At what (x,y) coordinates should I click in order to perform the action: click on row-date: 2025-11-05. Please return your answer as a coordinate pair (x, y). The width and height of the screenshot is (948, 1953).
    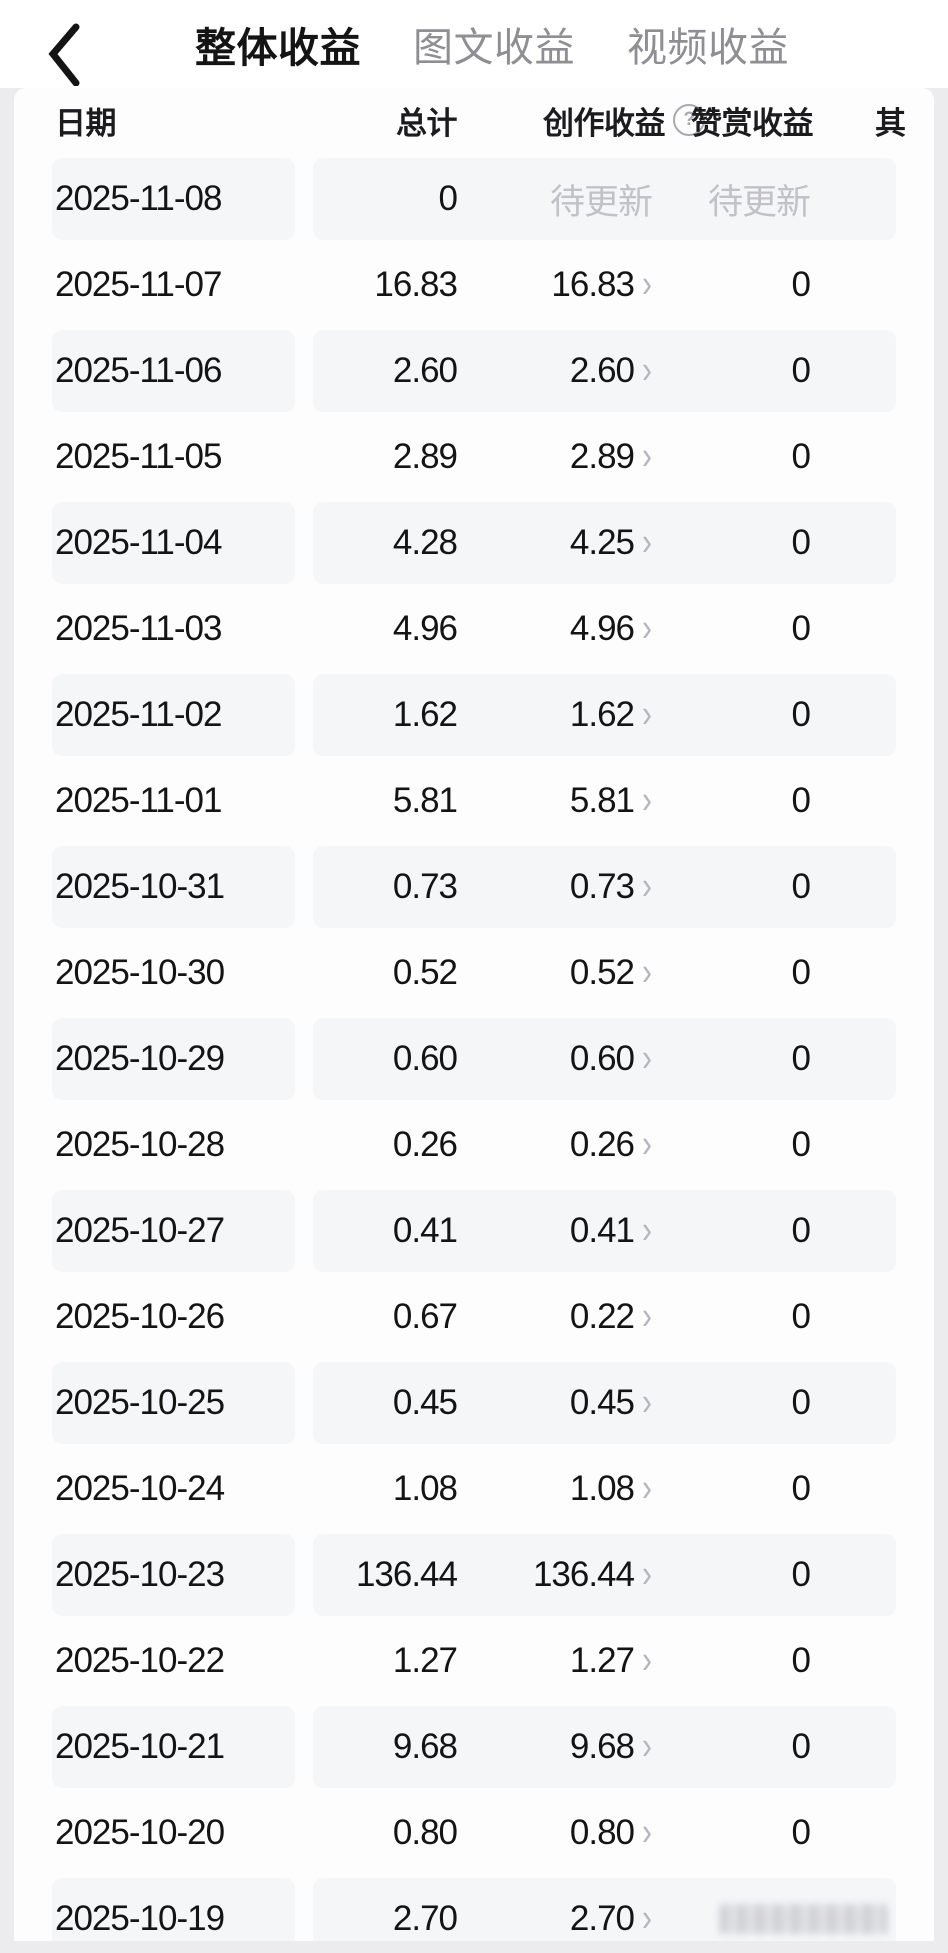
    Looking at the image, I should click on (138, 456).